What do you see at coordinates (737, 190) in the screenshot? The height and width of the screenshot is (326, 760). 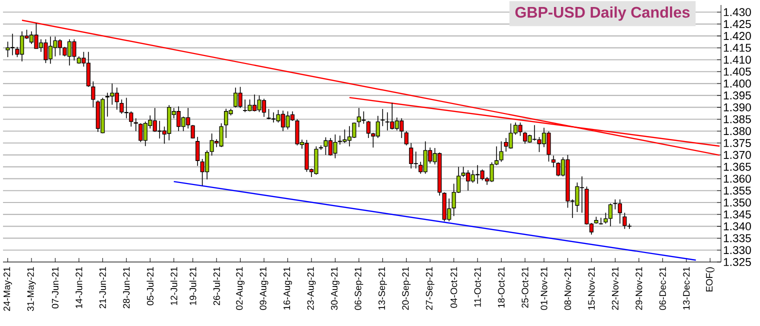 I see `y-tick-label: 1.355` at bounding box center [737, 190].